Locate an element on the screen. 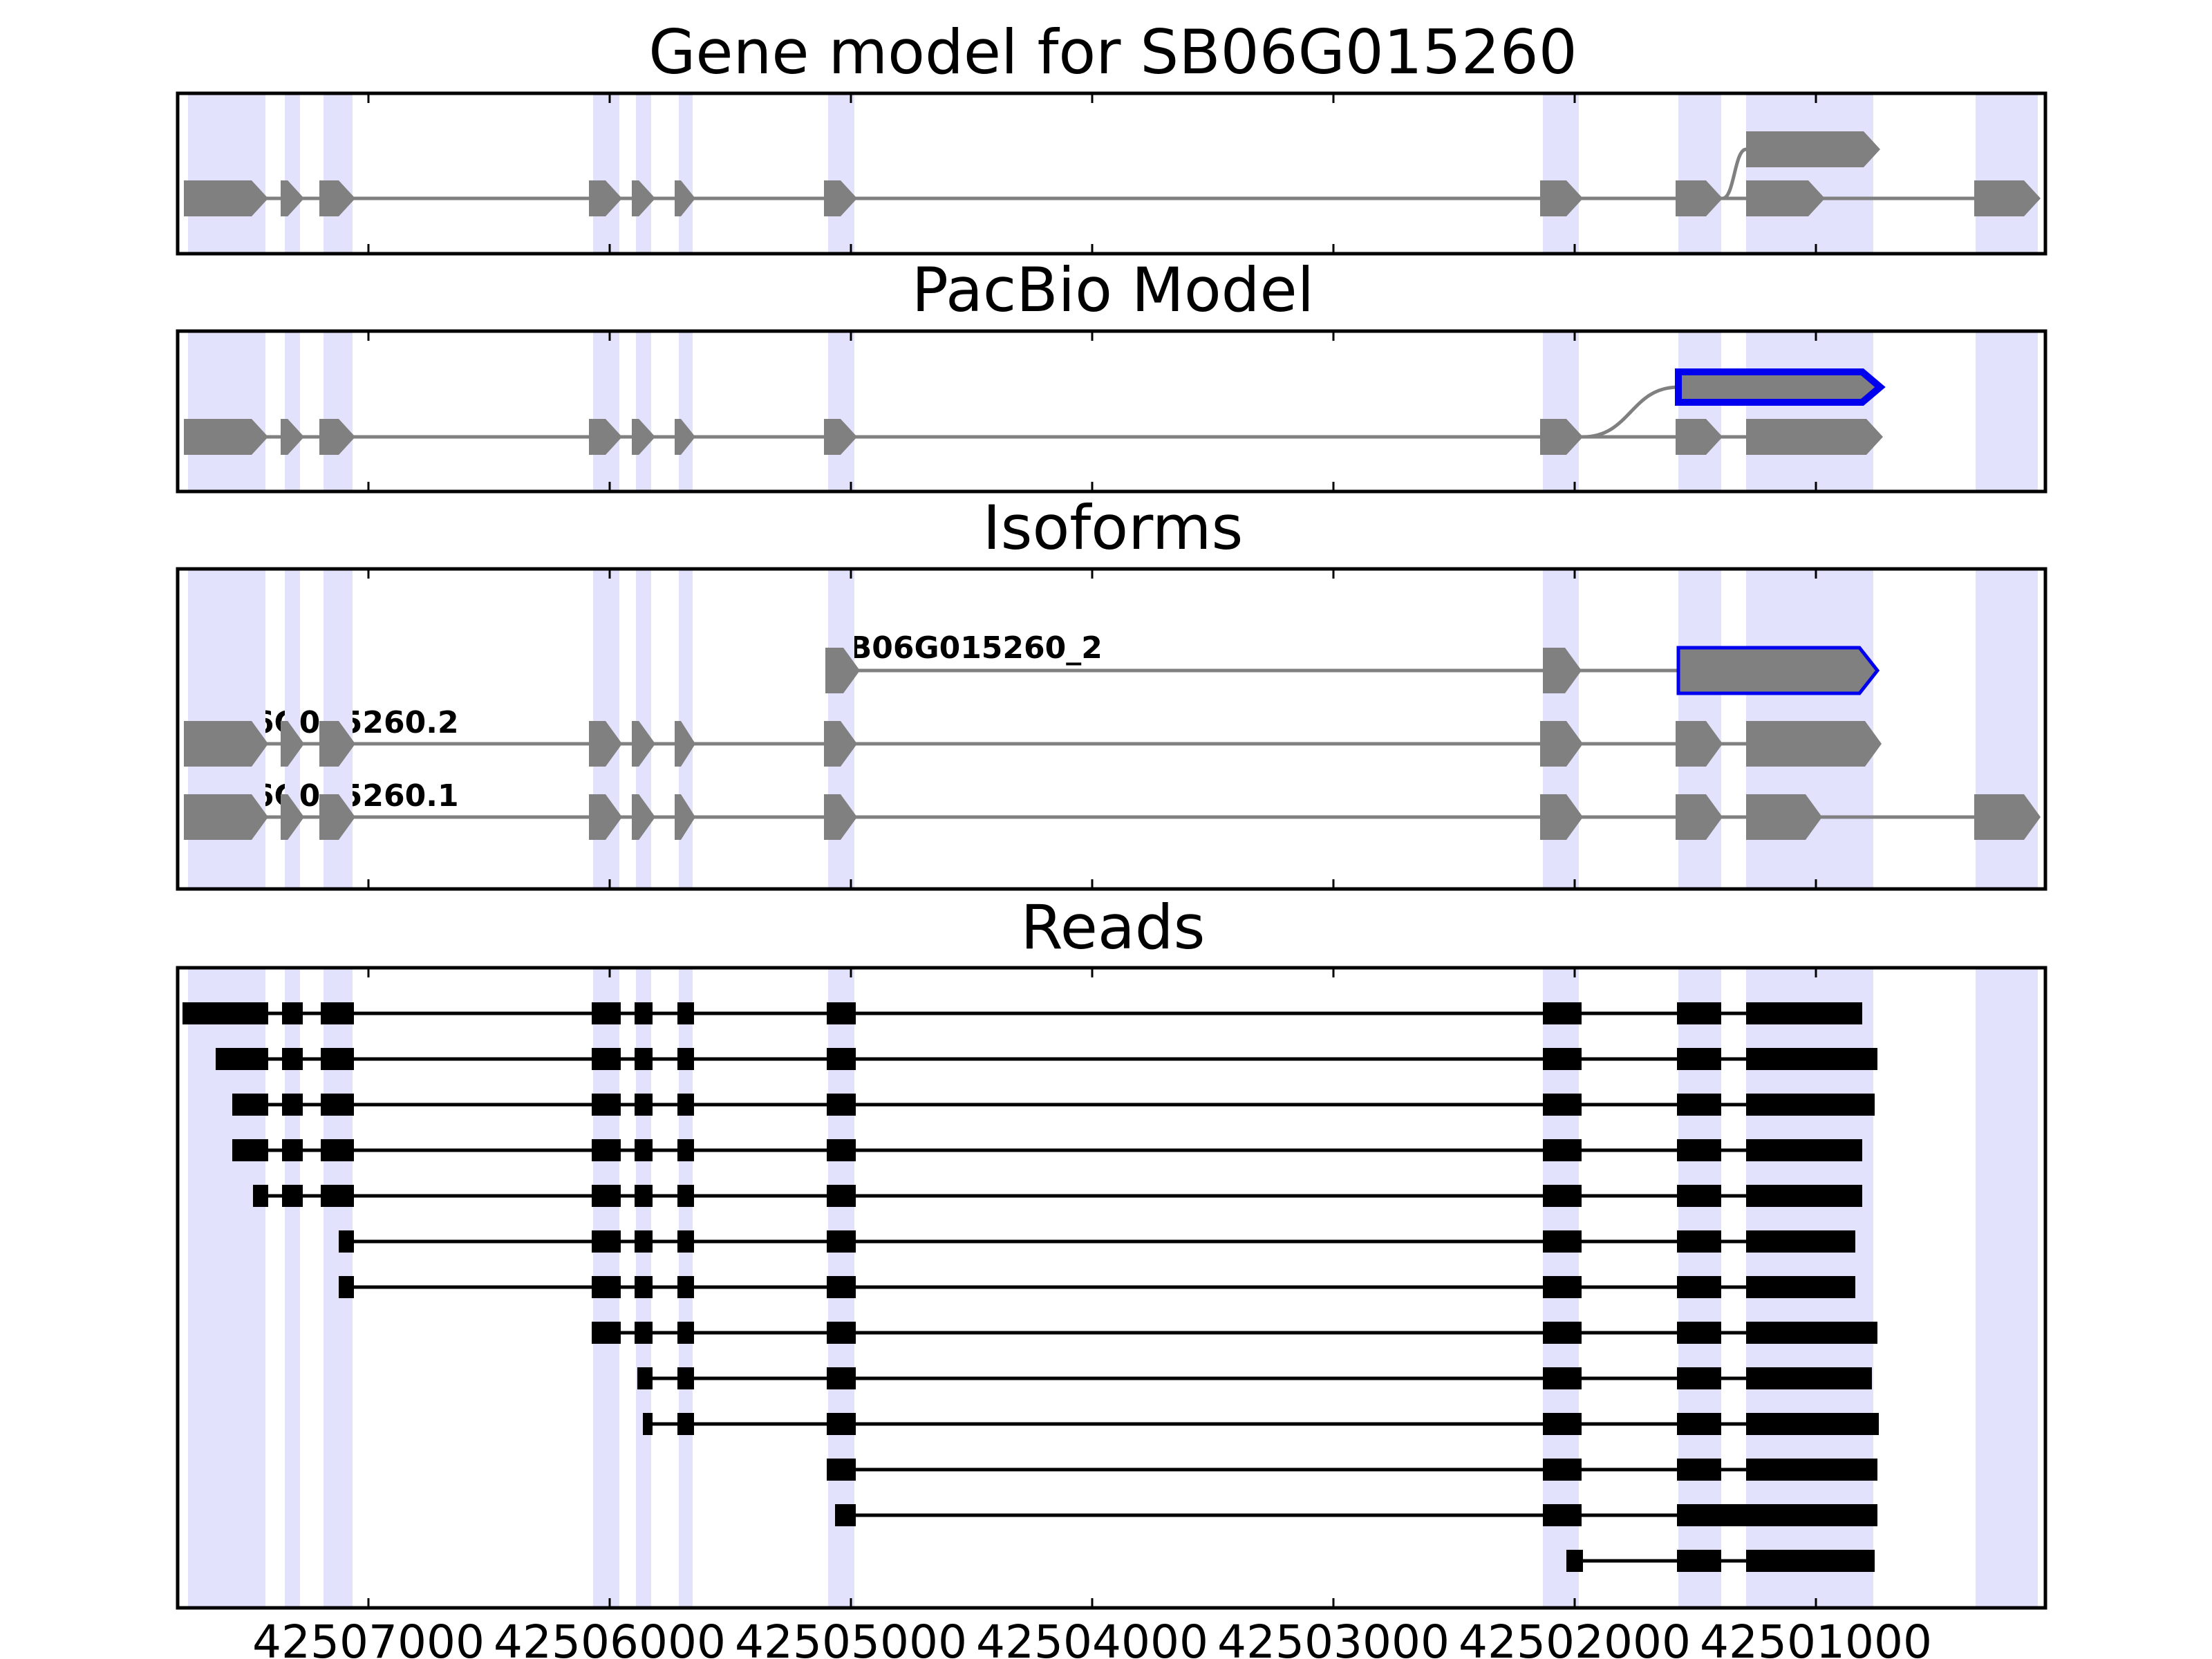 The image size is (2212, 1659). pacbio-model-panel is located at coordinates (1111, 412).